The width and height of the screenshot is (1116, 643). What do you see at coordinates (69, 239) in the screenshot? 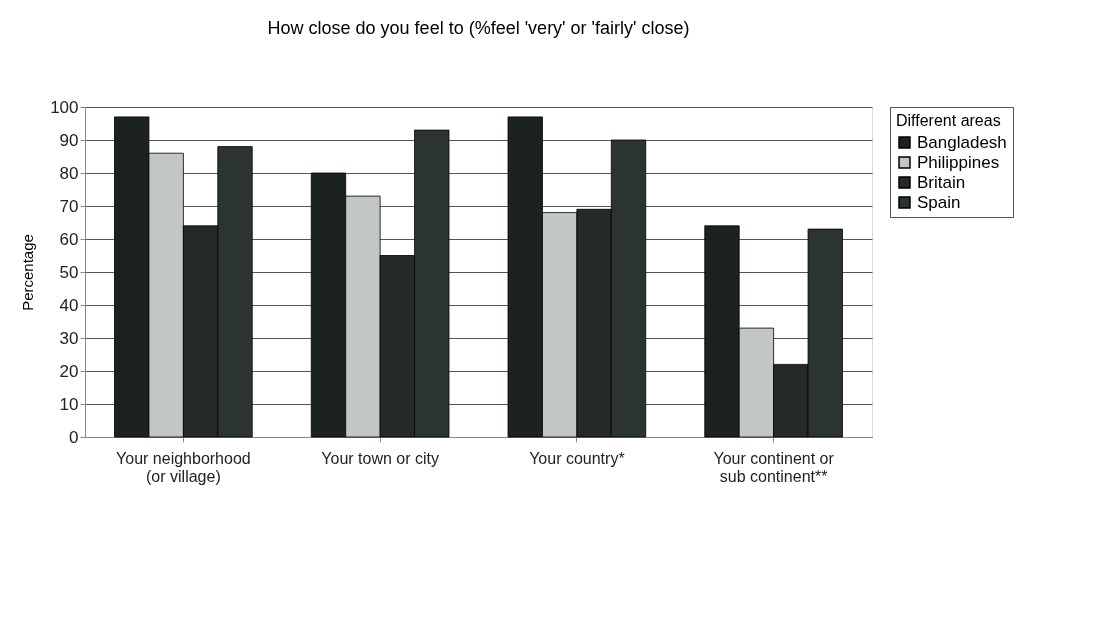
I see `y-tick-label: 60` at bounding box center [69, 239].